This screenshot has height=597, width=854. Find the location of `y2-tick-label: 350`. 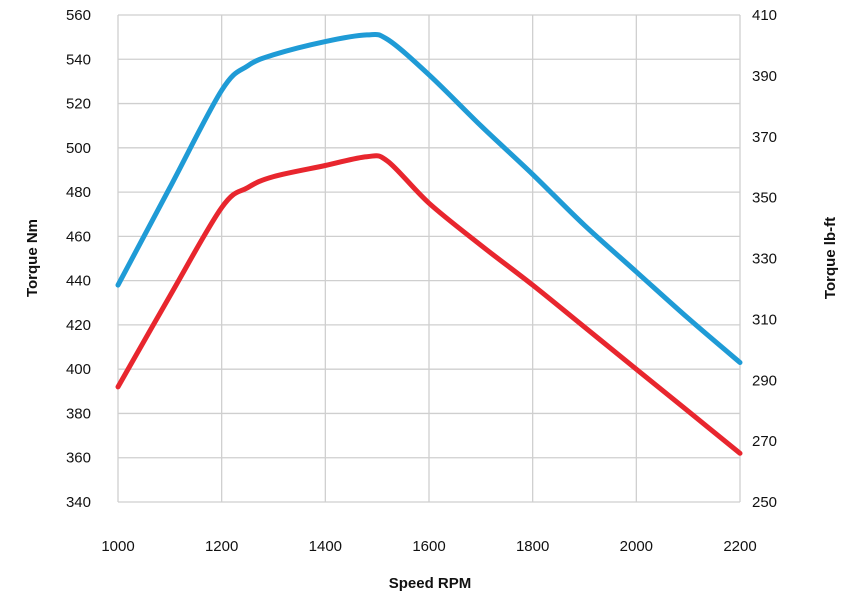

y2-tick-label: 350 is located at coordinates (764, 198).